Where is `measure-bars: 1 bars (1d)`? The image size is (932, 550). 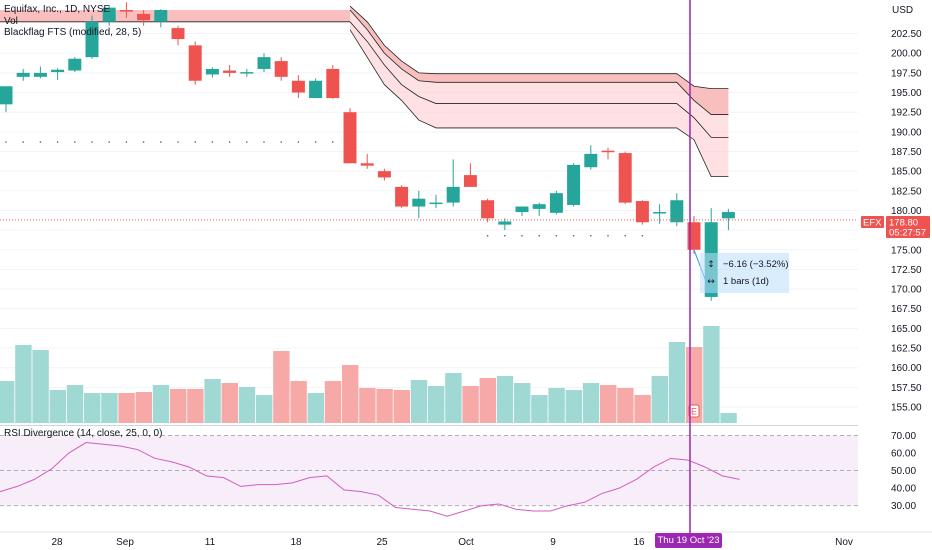 measure-bars: 1 bars (1d) is located at coordinates (746, 281).